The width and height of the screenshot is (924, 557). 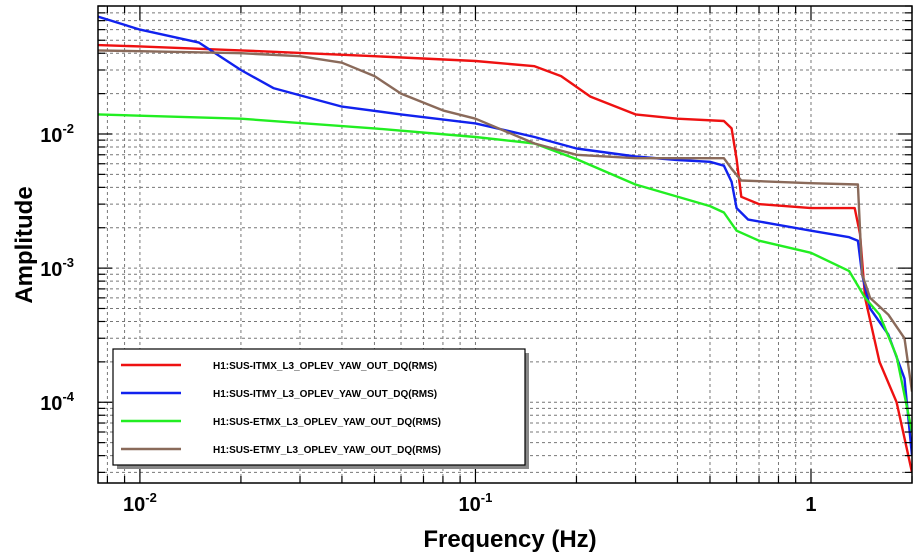 I want to click on legend-label: H1:SUS-ETMX_L3_OPLEV_YAW_OUT_DQ(RMS), so click(x=327, y=422).